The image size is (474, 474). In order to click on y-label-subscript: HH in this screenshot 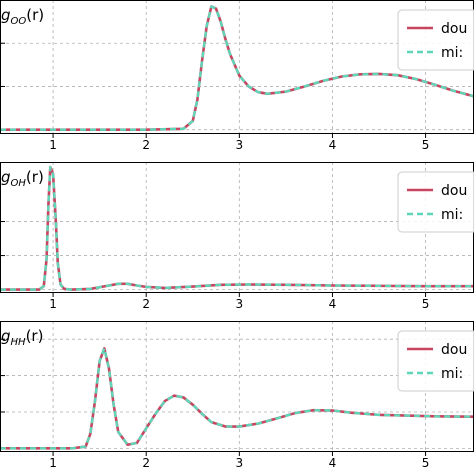, I will do `click(19, 342)`.